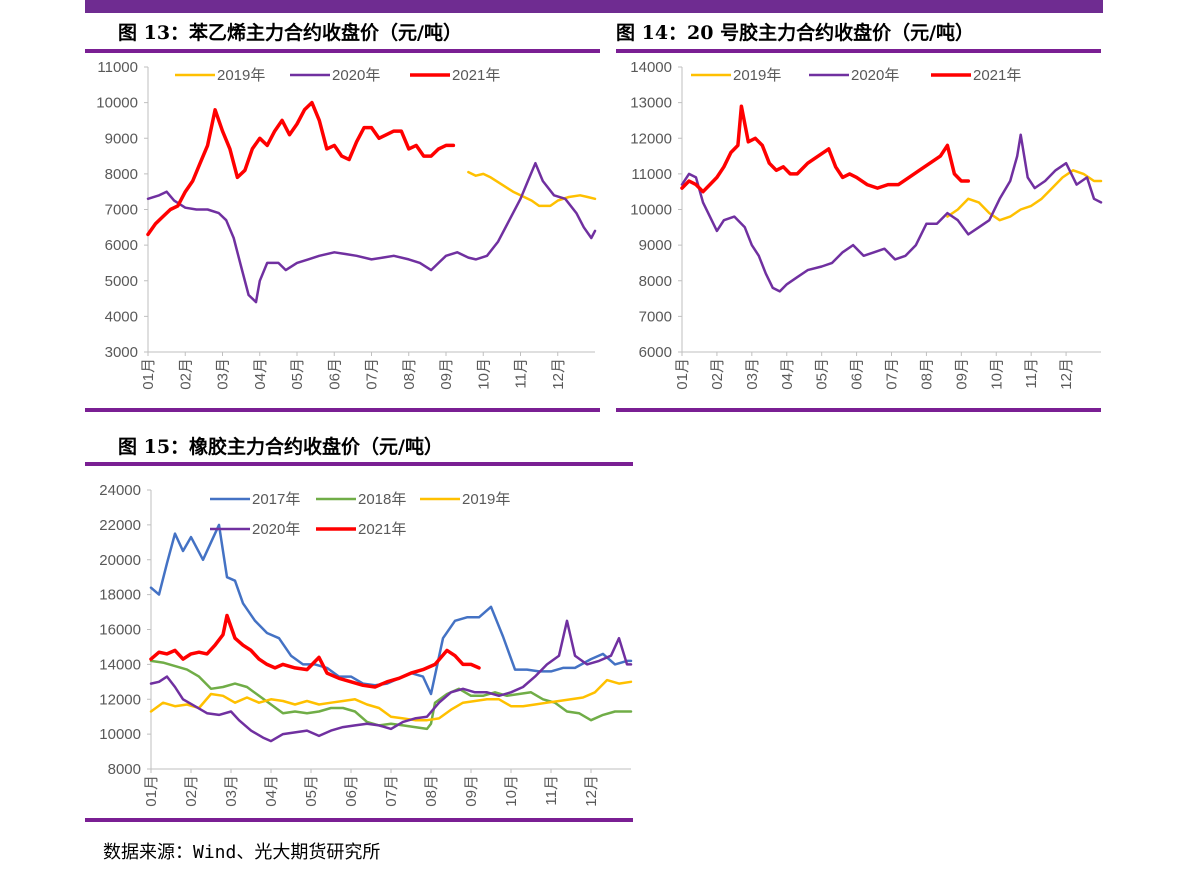  What do you see at coordinates (391, 609) in the screenshot?
I see `series-line-2017` at bounding box center [391, 609].